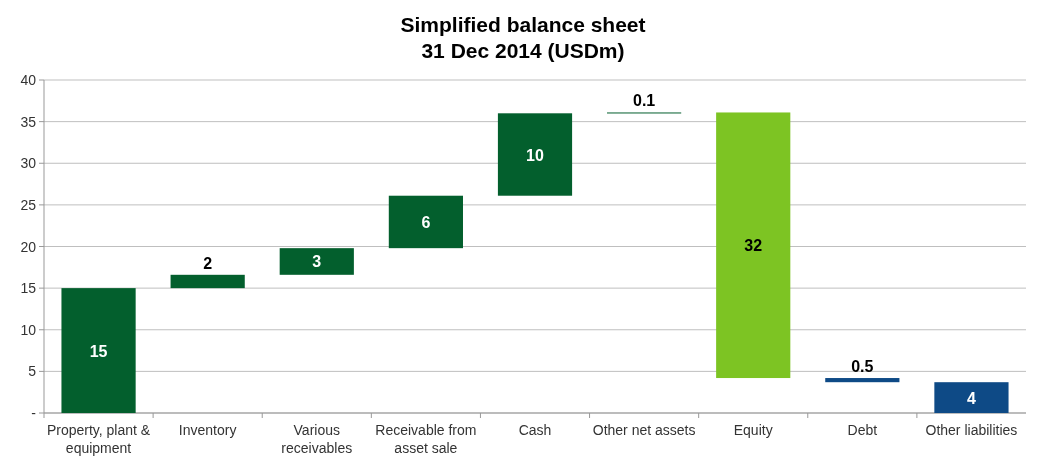 Image resolution: width=1046 pixels, height=469 pixels. Describe the element at coordinates (28, 80) in the screenshot. I see `y-tick-label: 40` at that location.